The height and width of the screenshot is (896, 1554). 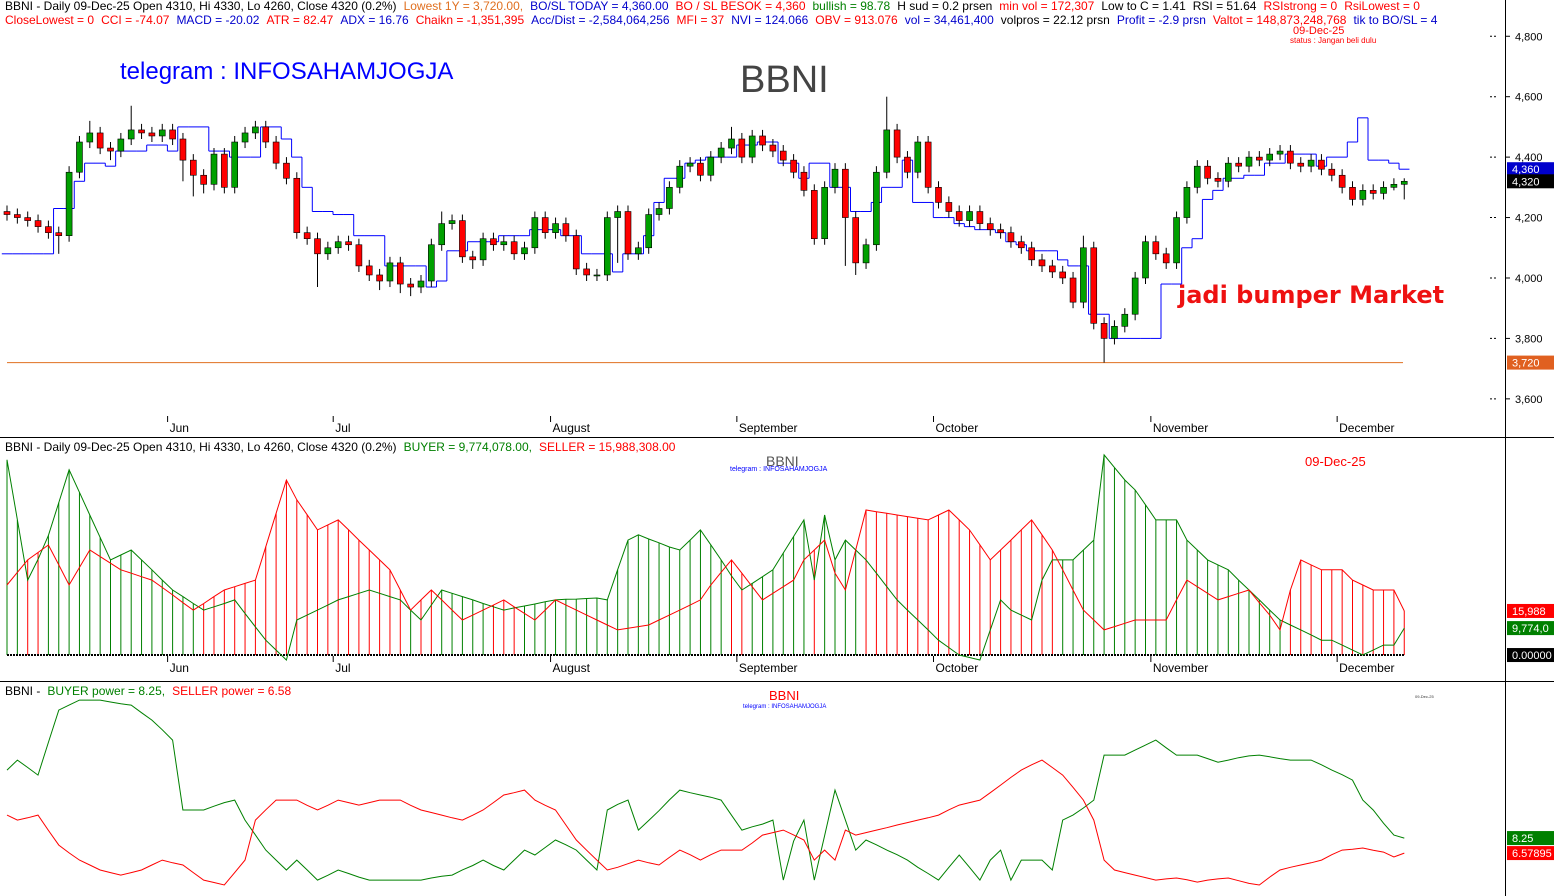 What do you see at coordinates (944, 6) in the screenshot?
I see `header-item: H sud = 0.2 prsen` at bounding box center [944, 6].